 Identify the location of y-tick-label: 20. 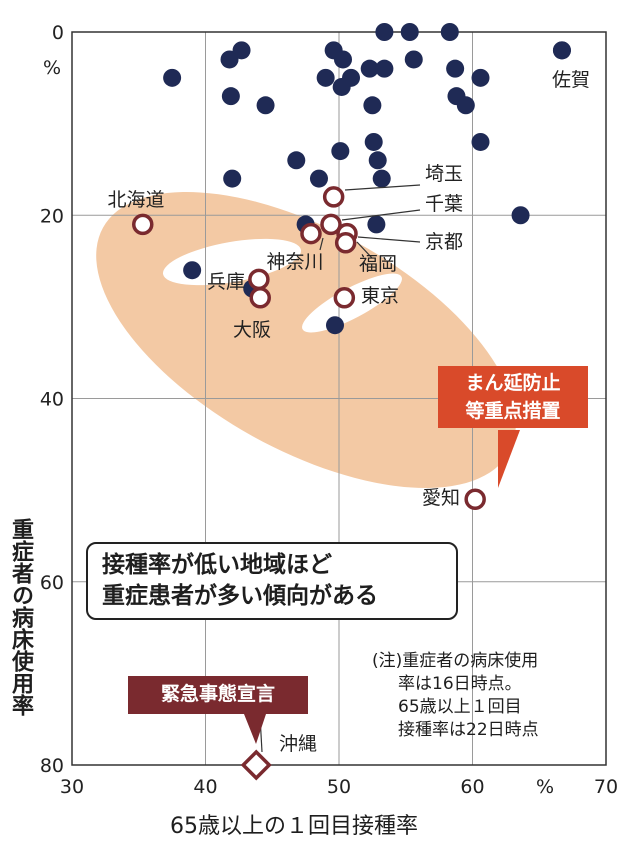
(52, 216).